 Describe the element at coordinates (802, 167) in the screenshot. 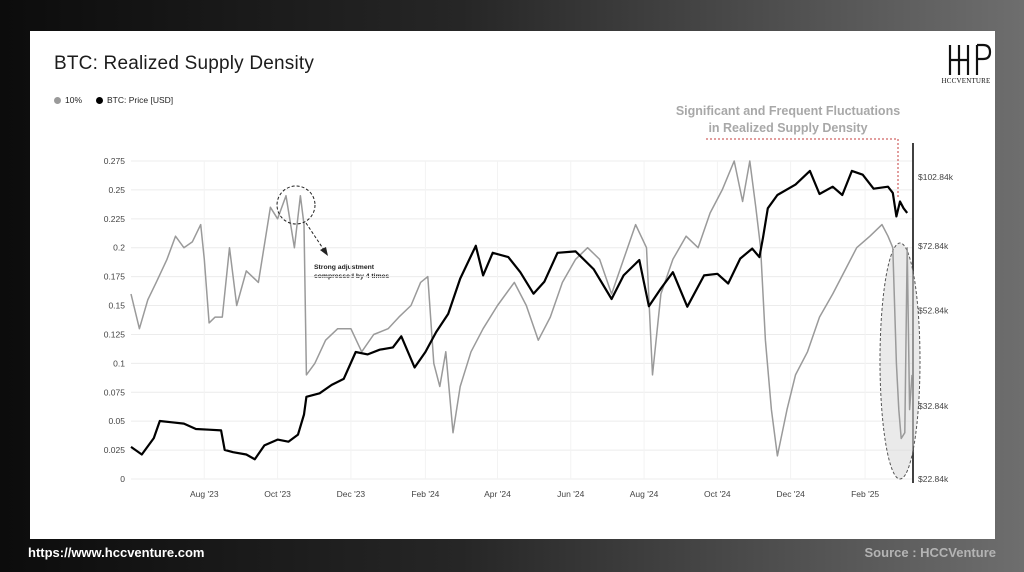

I see `callout-connector` at that location.